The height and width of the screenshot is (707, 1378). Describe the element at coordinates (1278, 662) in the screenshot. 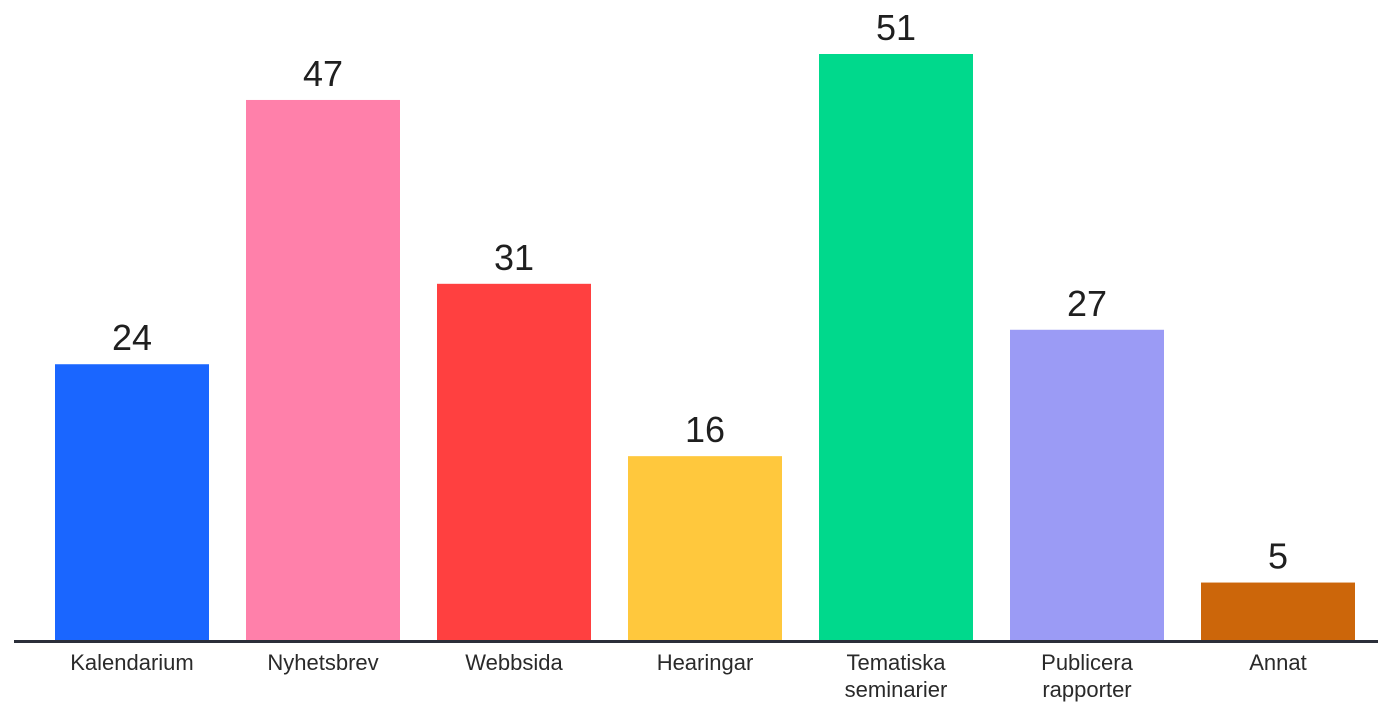

I see `category-label: Annat` at that location.